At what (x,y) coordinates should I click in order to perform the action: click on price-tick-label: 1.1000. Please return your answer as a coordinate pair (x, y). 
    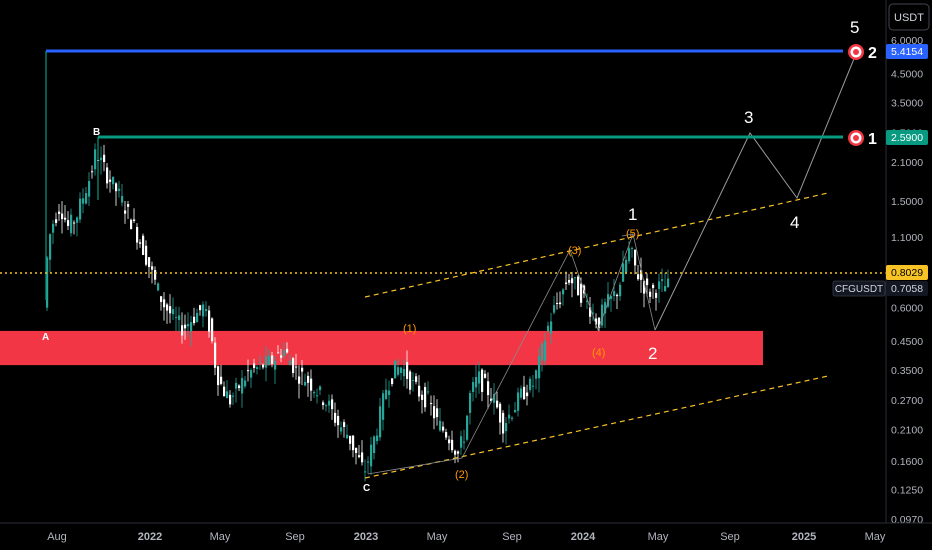
    Looking at the image, I should click on (907, 238).